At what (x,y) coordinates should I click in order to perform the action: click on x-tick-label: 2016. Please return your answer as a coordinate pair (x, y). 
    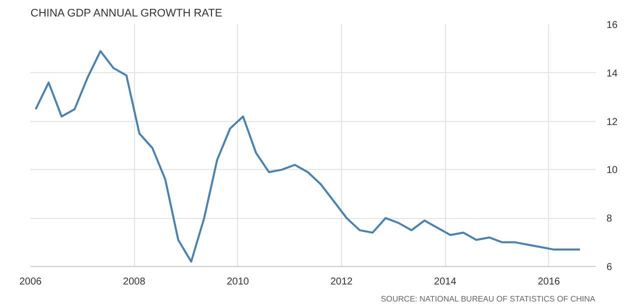
    Looking at the image, I should click on (549, 282).